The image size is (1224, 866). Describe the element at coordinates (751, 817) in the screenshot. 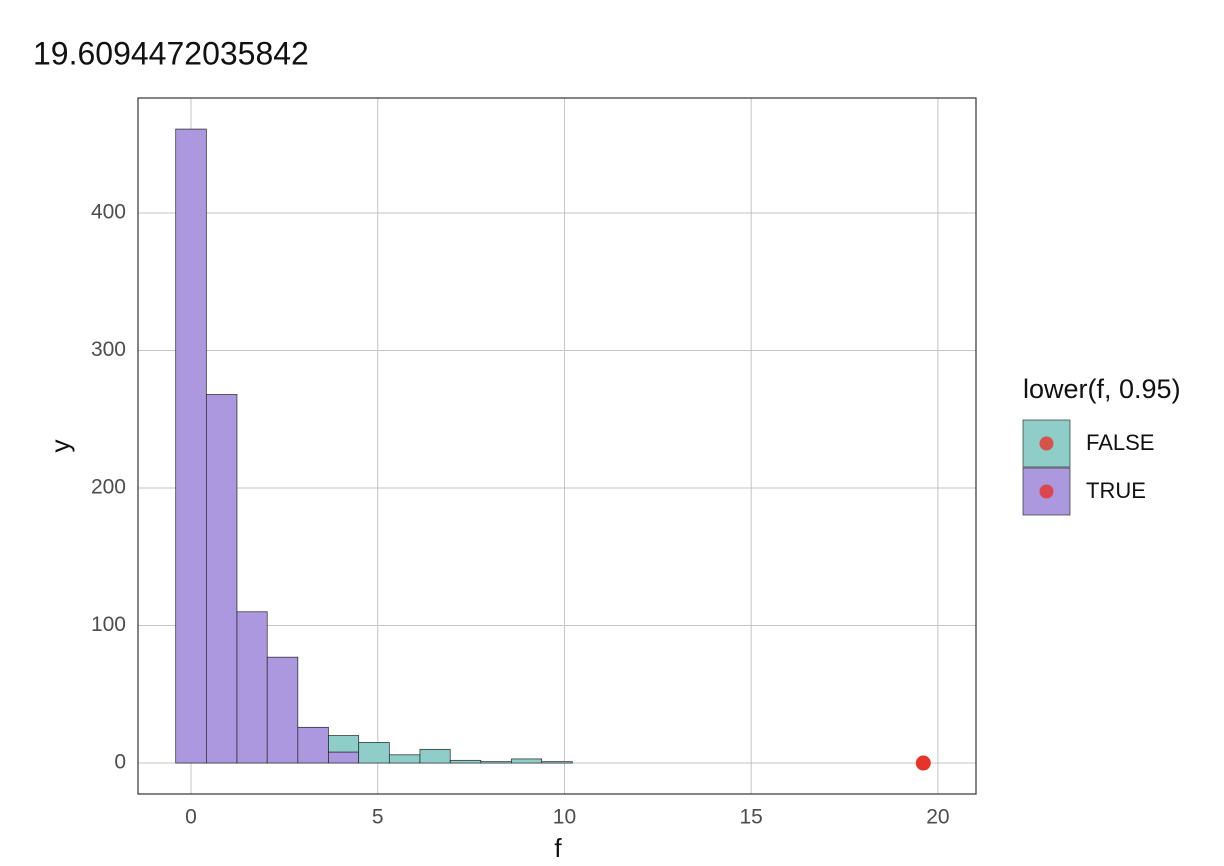

I see `x-tick-label: 15` at that location.